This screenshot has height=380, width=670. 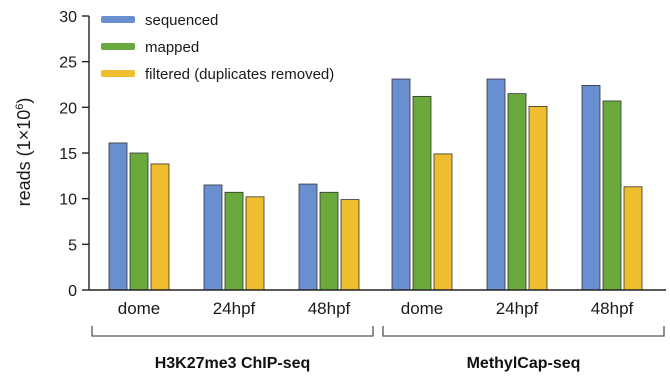 I want to click on legend-label: sequenced, so click(x=181, y=20).